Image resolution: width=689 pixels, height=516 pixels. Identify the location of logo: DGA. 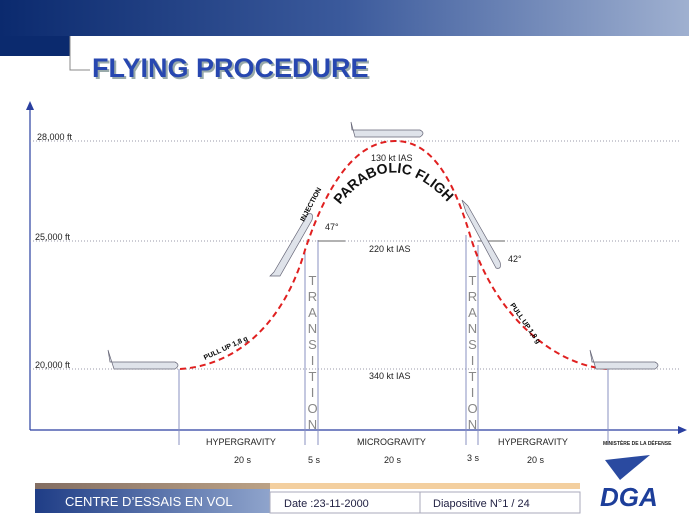
(629, 497).